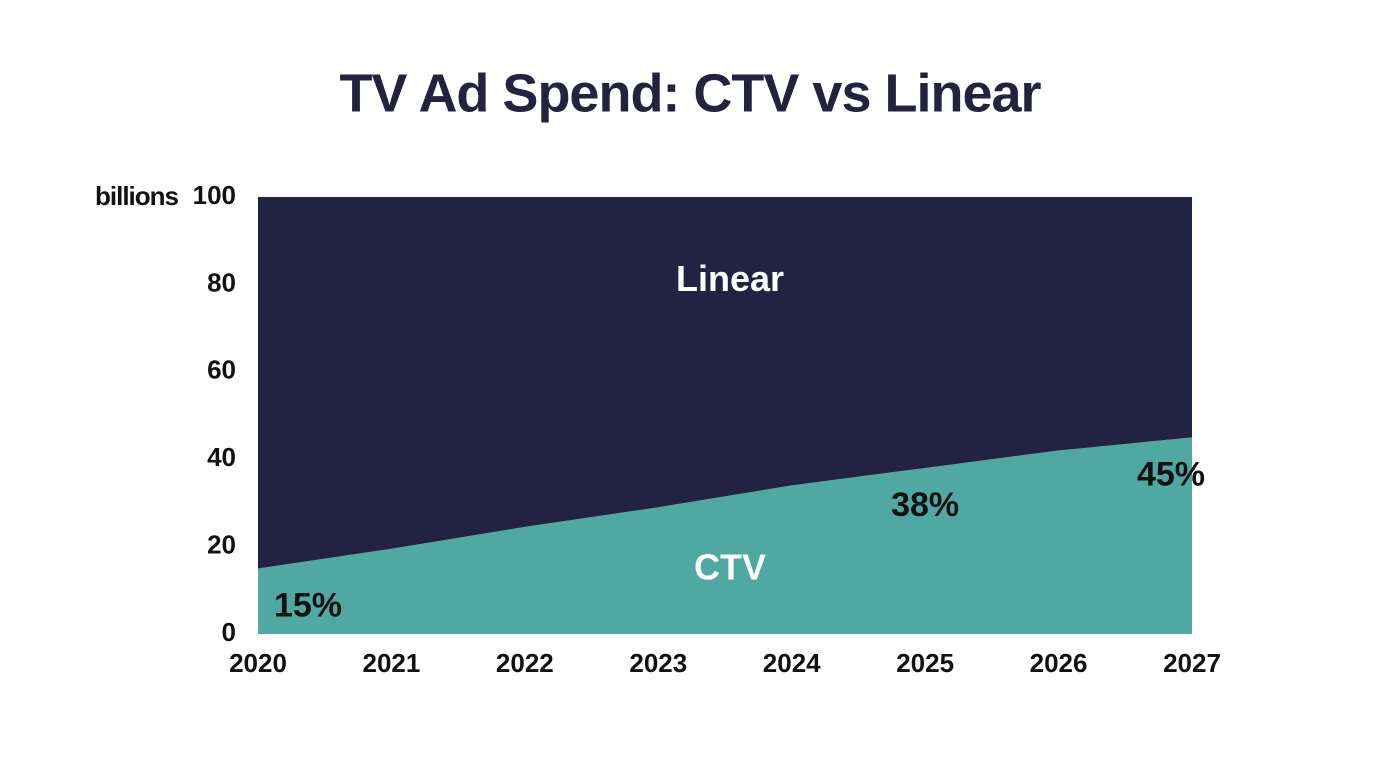  I want to click on y-axis-label: billions, so click(137, 196).